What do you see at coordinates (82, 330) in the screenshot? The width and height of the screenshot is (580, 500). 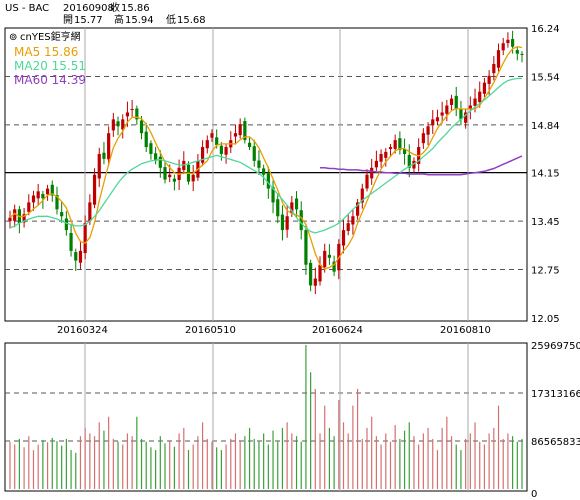 I see `price-x-tick-label: 20160324` at bounding box center [82, 330].